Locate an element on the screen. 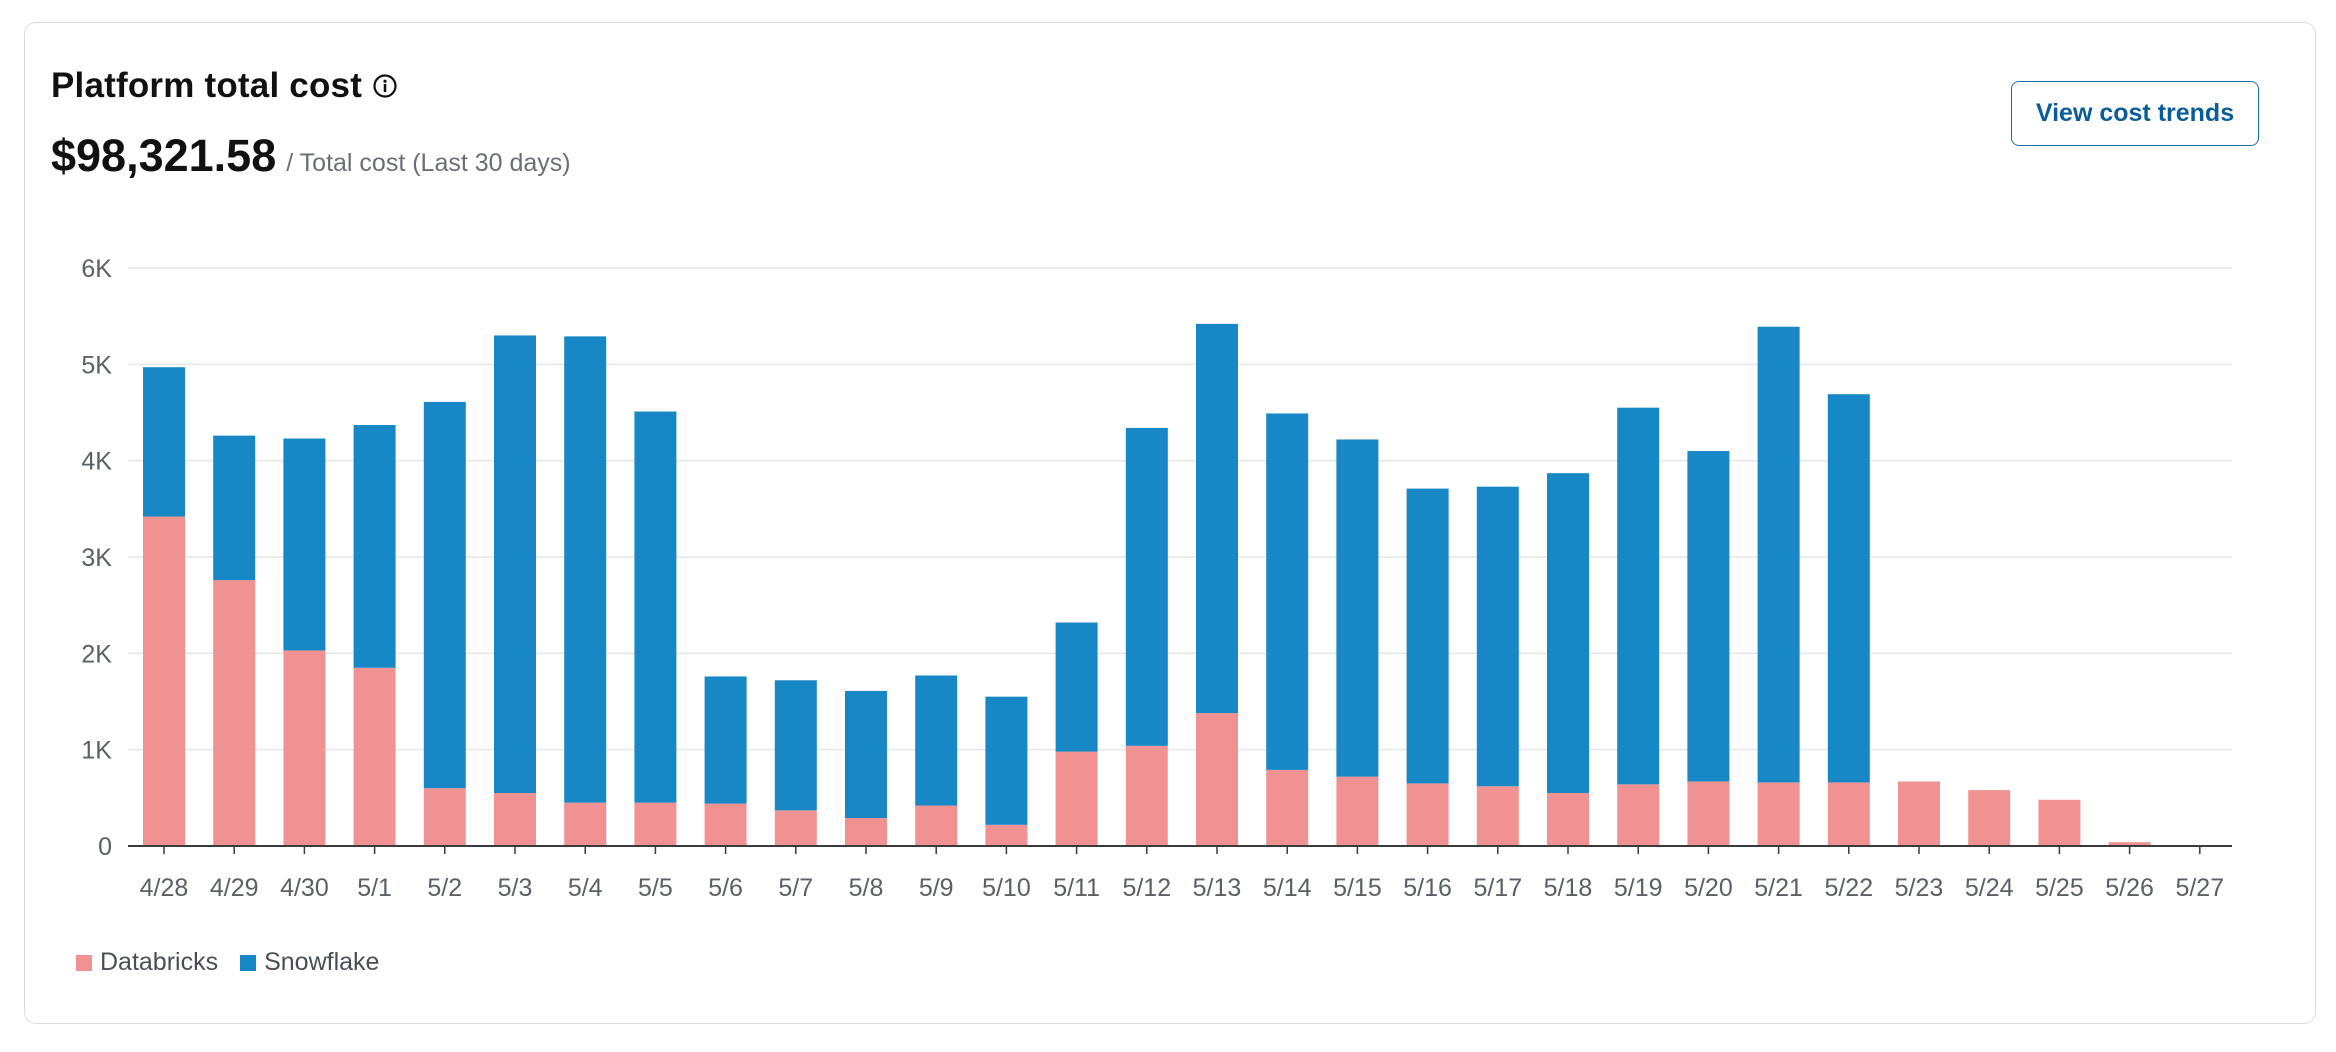 This screenshot has height=1052, width=2336. x-tick-label: 5/23 is located at coordinates (1919, 888).